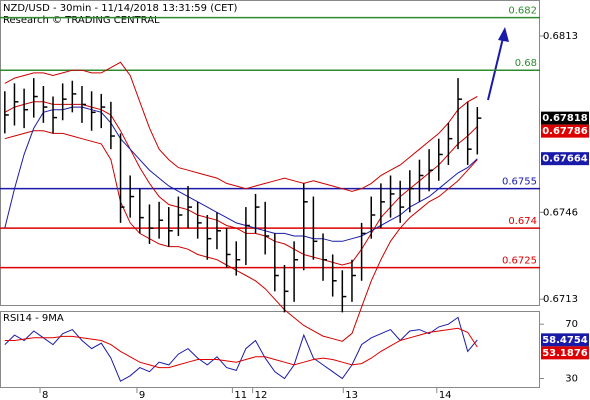  I want to click on last-value-label: 53.1876, so click(565, 353).